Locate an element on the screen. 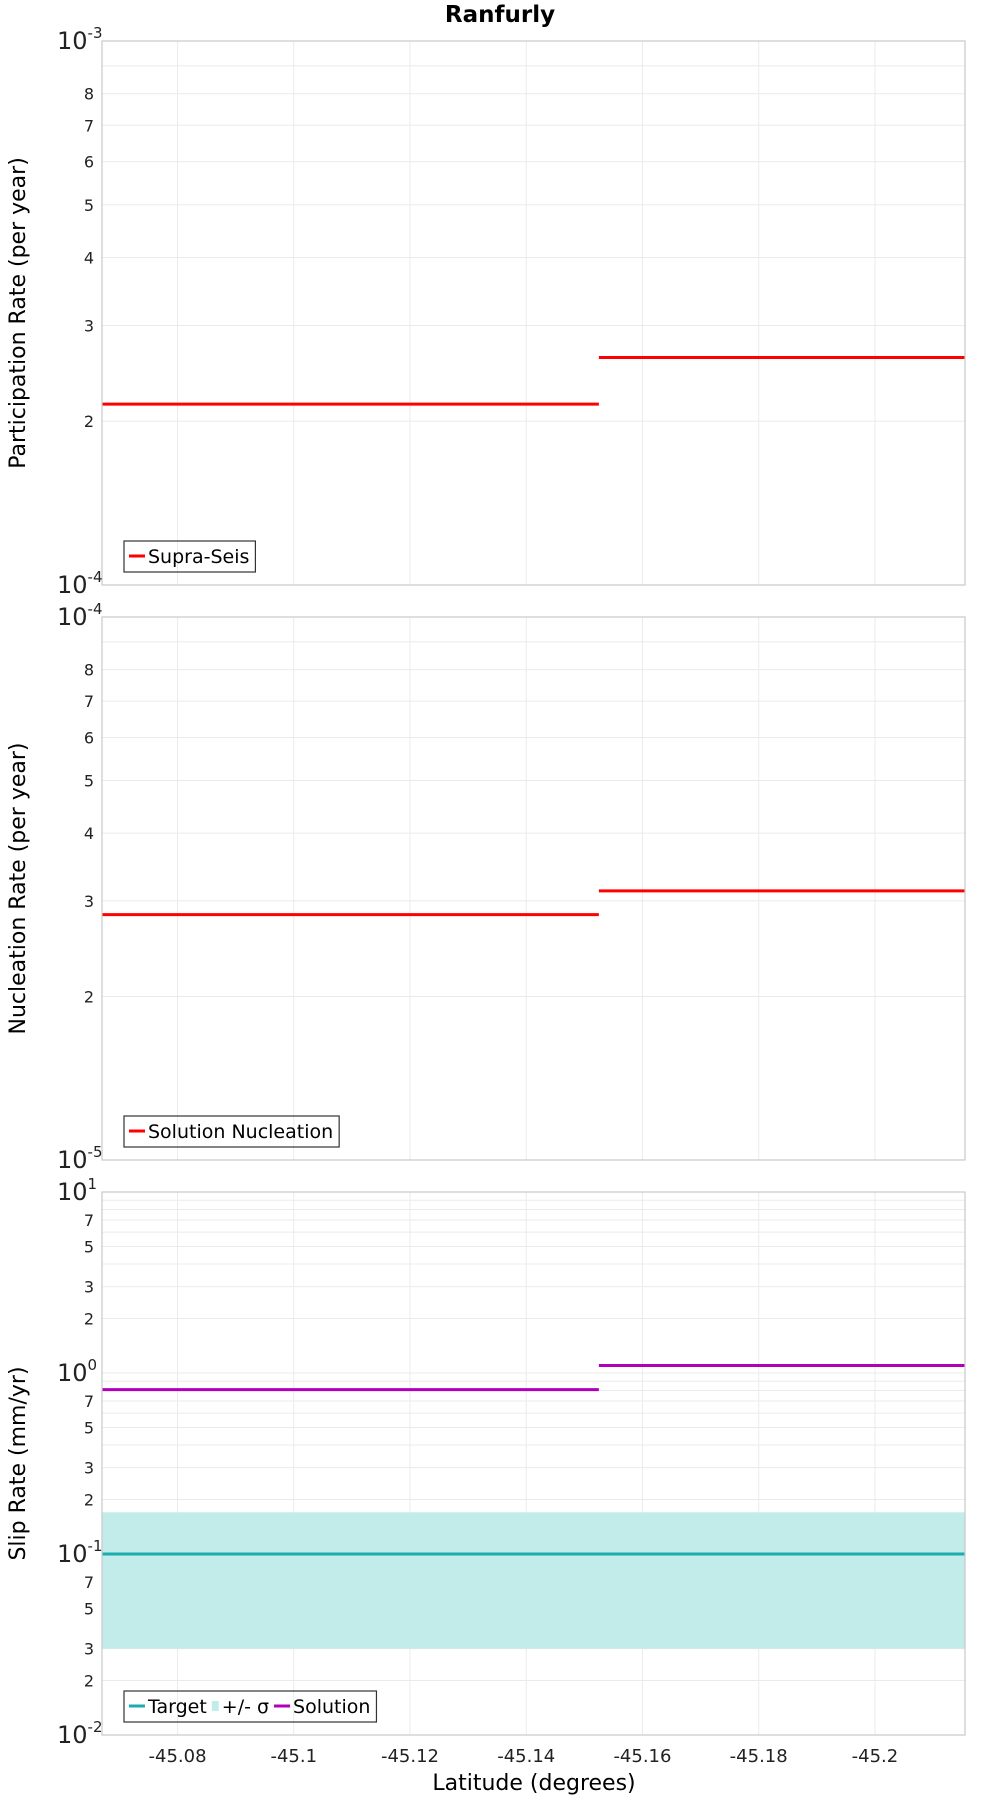 This screenshot has height=1800, width=1000. x-tick-label: -45.08 is located at coordinates (178, 1756).